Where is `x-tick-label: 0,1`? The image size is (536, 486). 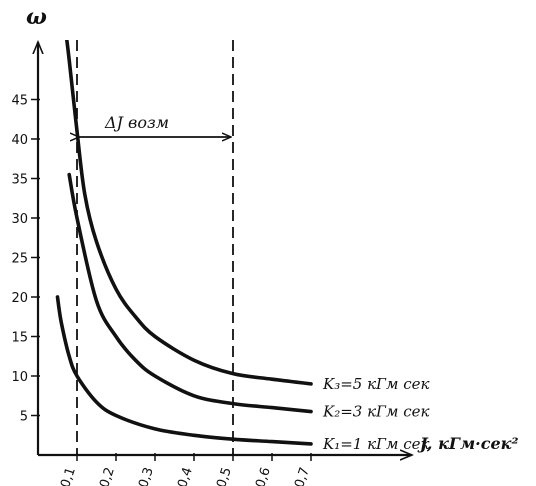
x-tick-label: 0,1 is located at coordinates (68, 476).